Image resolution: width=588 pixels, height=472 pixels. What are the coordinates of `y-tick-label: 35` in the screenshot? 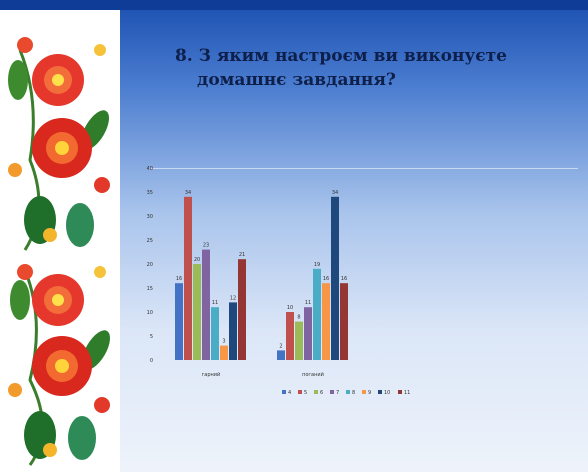 It's located at (150, 193).